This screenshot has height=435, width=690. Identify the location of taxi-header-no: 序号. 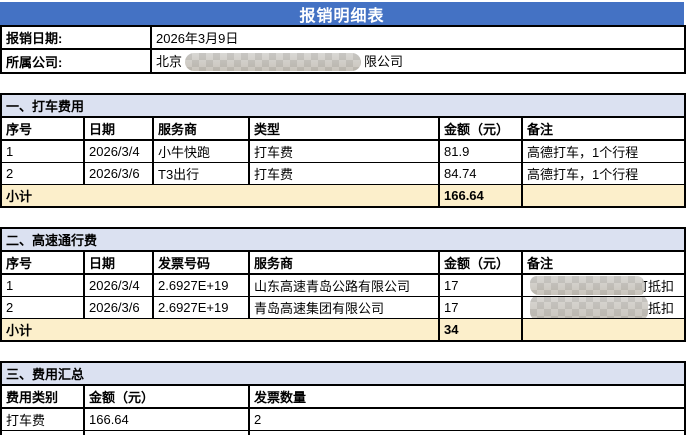
(42, 128).